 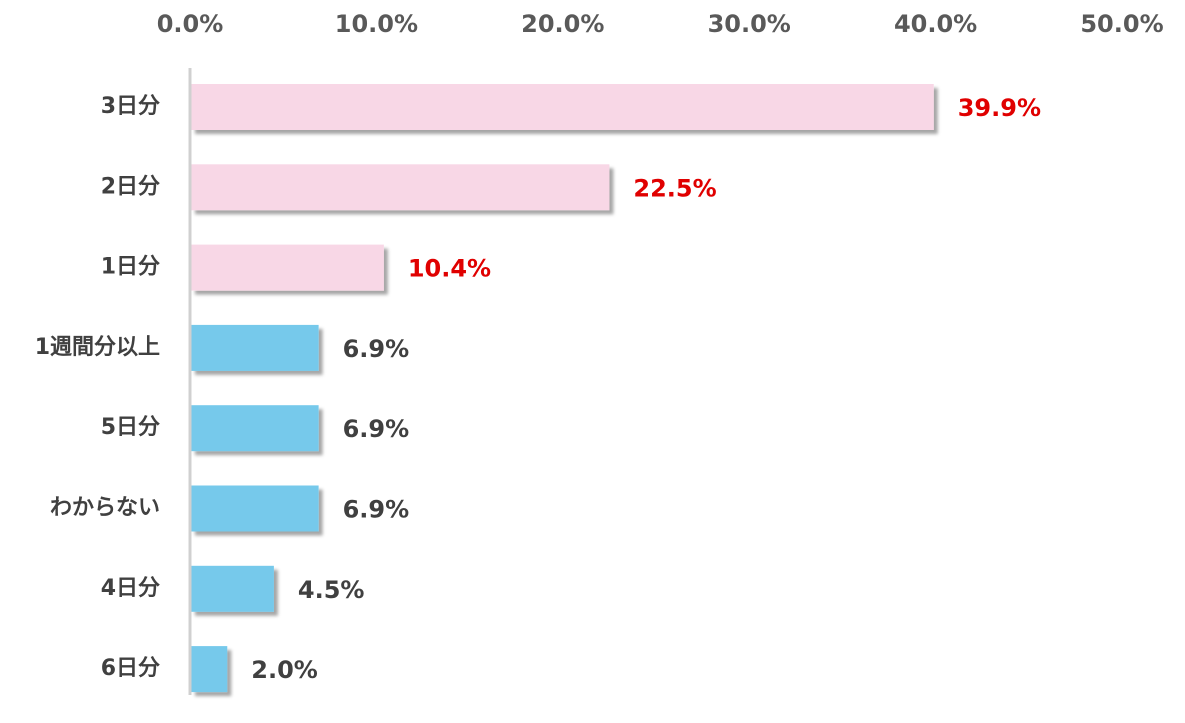 I want to click on x-tick-label: 20.0%, so click(x=562, y=24).